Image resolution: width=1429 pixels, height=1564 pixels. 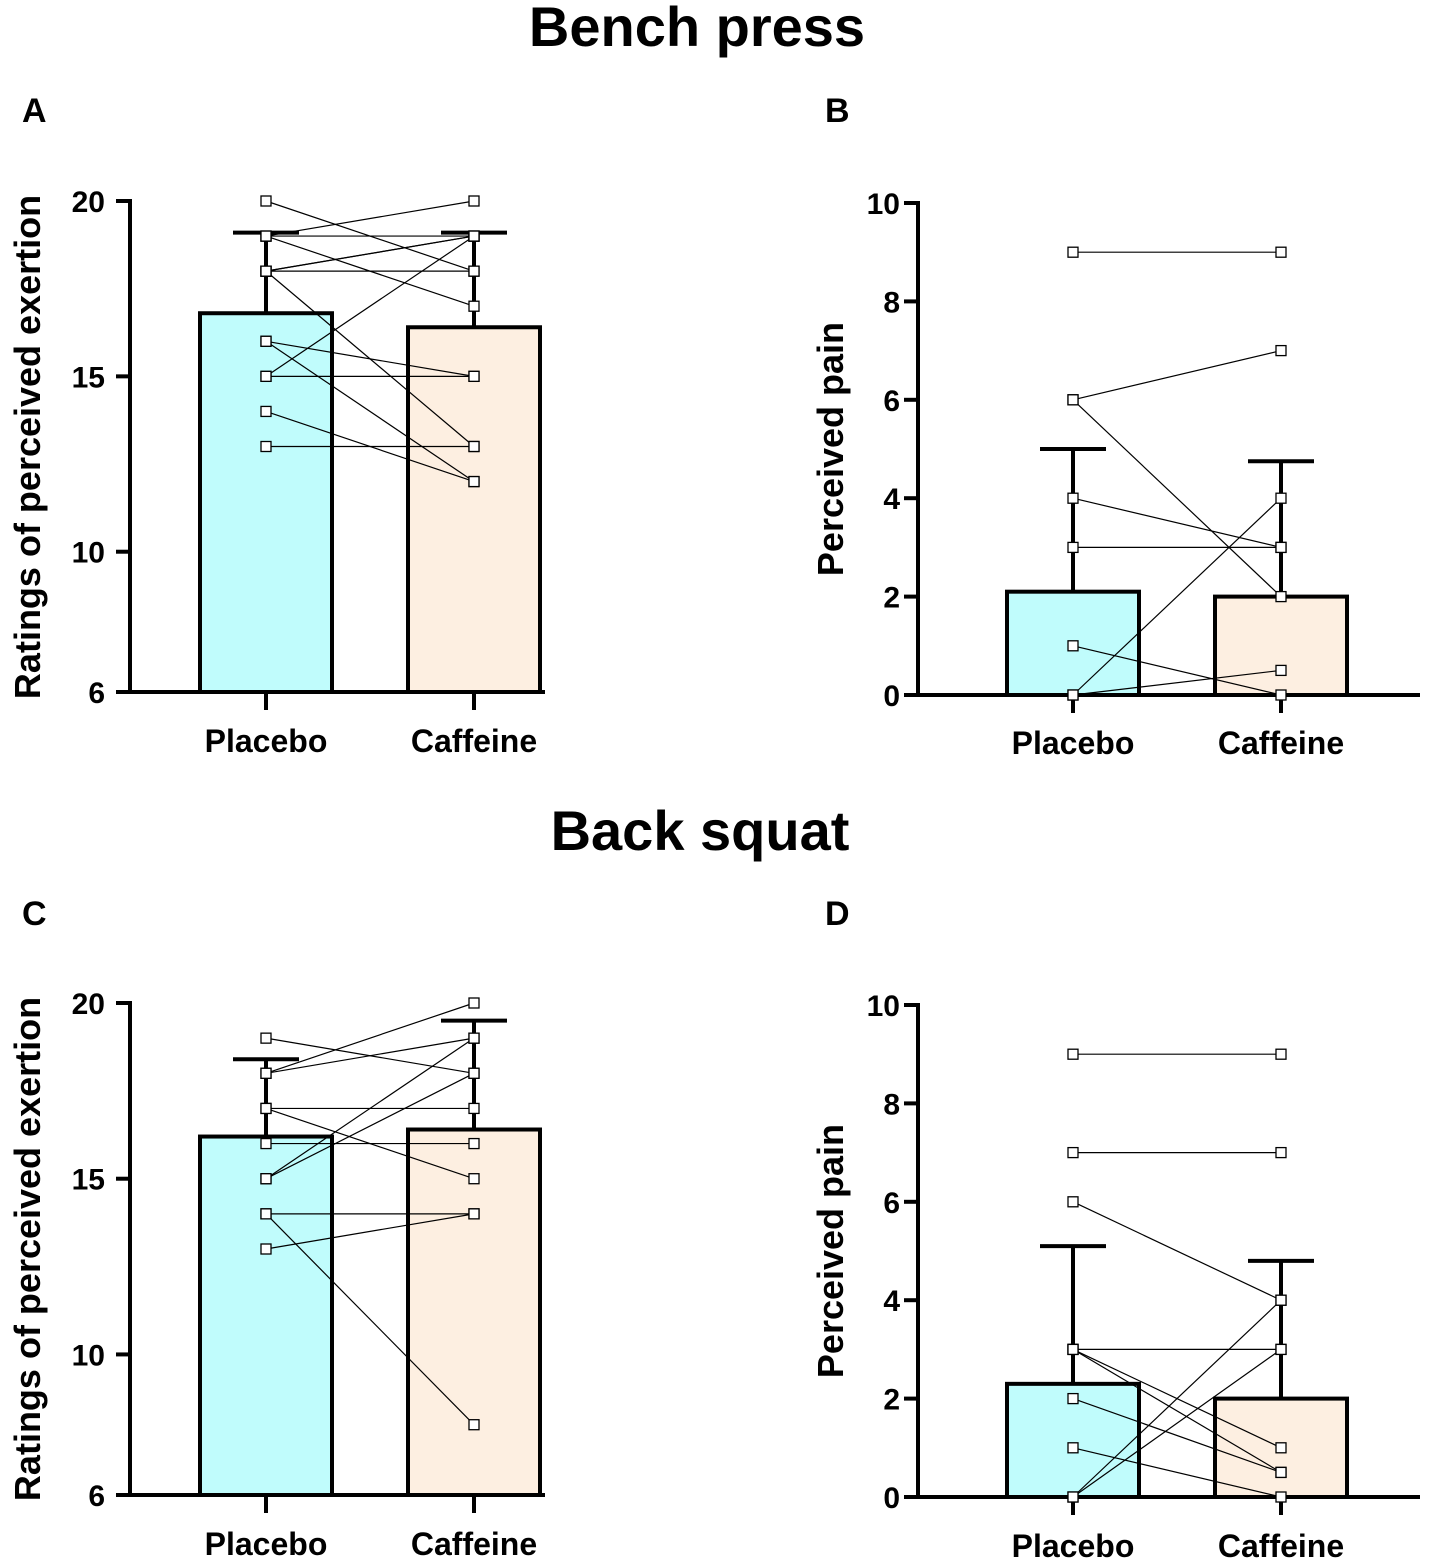 I want to click on bar-placebo, so click(x=266, y=1315).